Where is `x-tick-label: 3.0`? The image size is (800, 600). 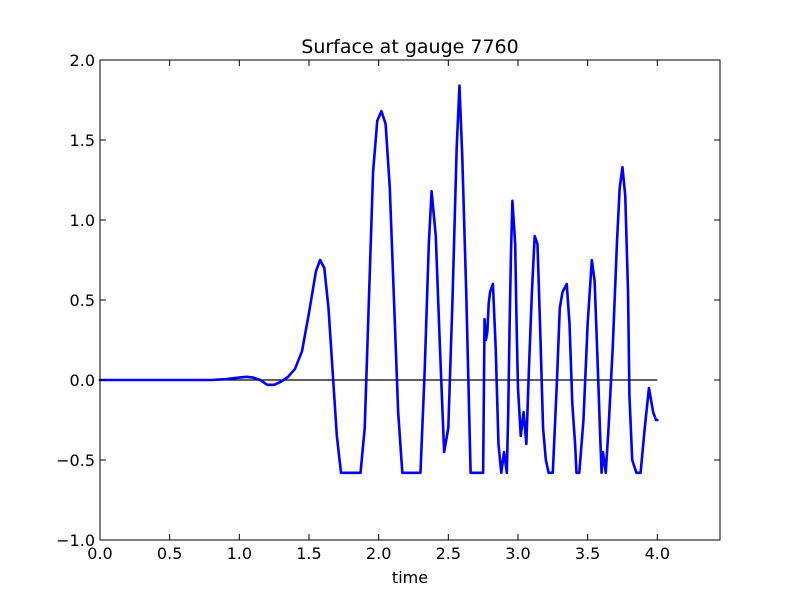
x-tick-label: 3.0 is located at coordinates (517, 553).